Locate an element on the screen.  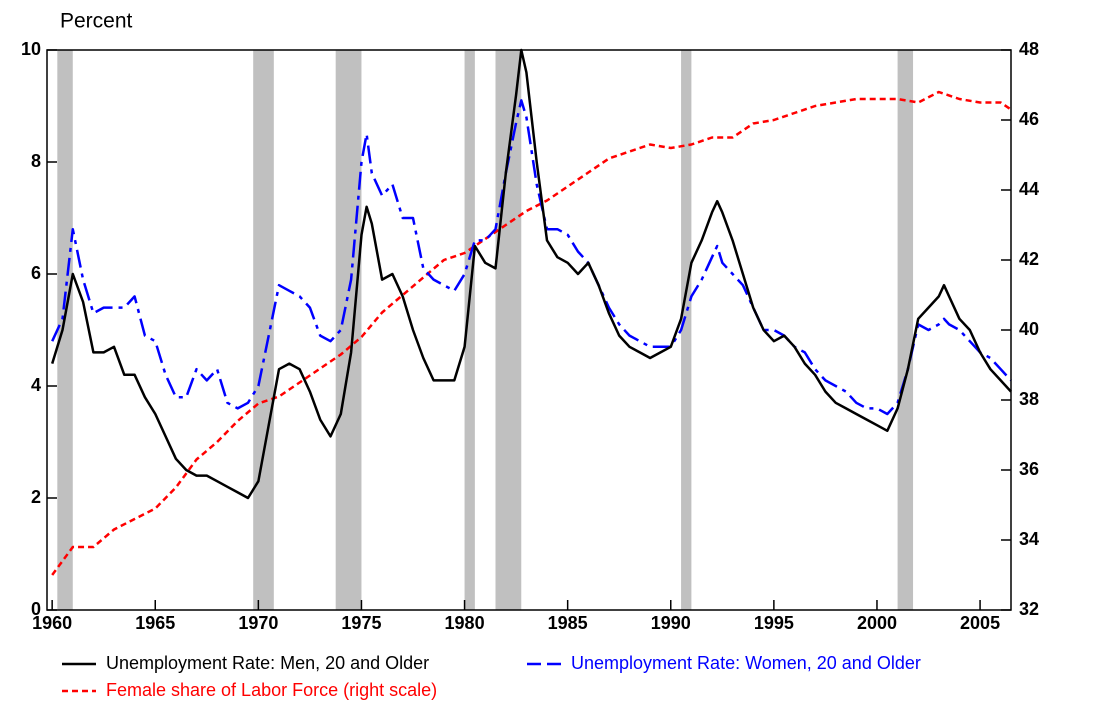
x-tick-label: 2000 is located at coordinates (877, 623).